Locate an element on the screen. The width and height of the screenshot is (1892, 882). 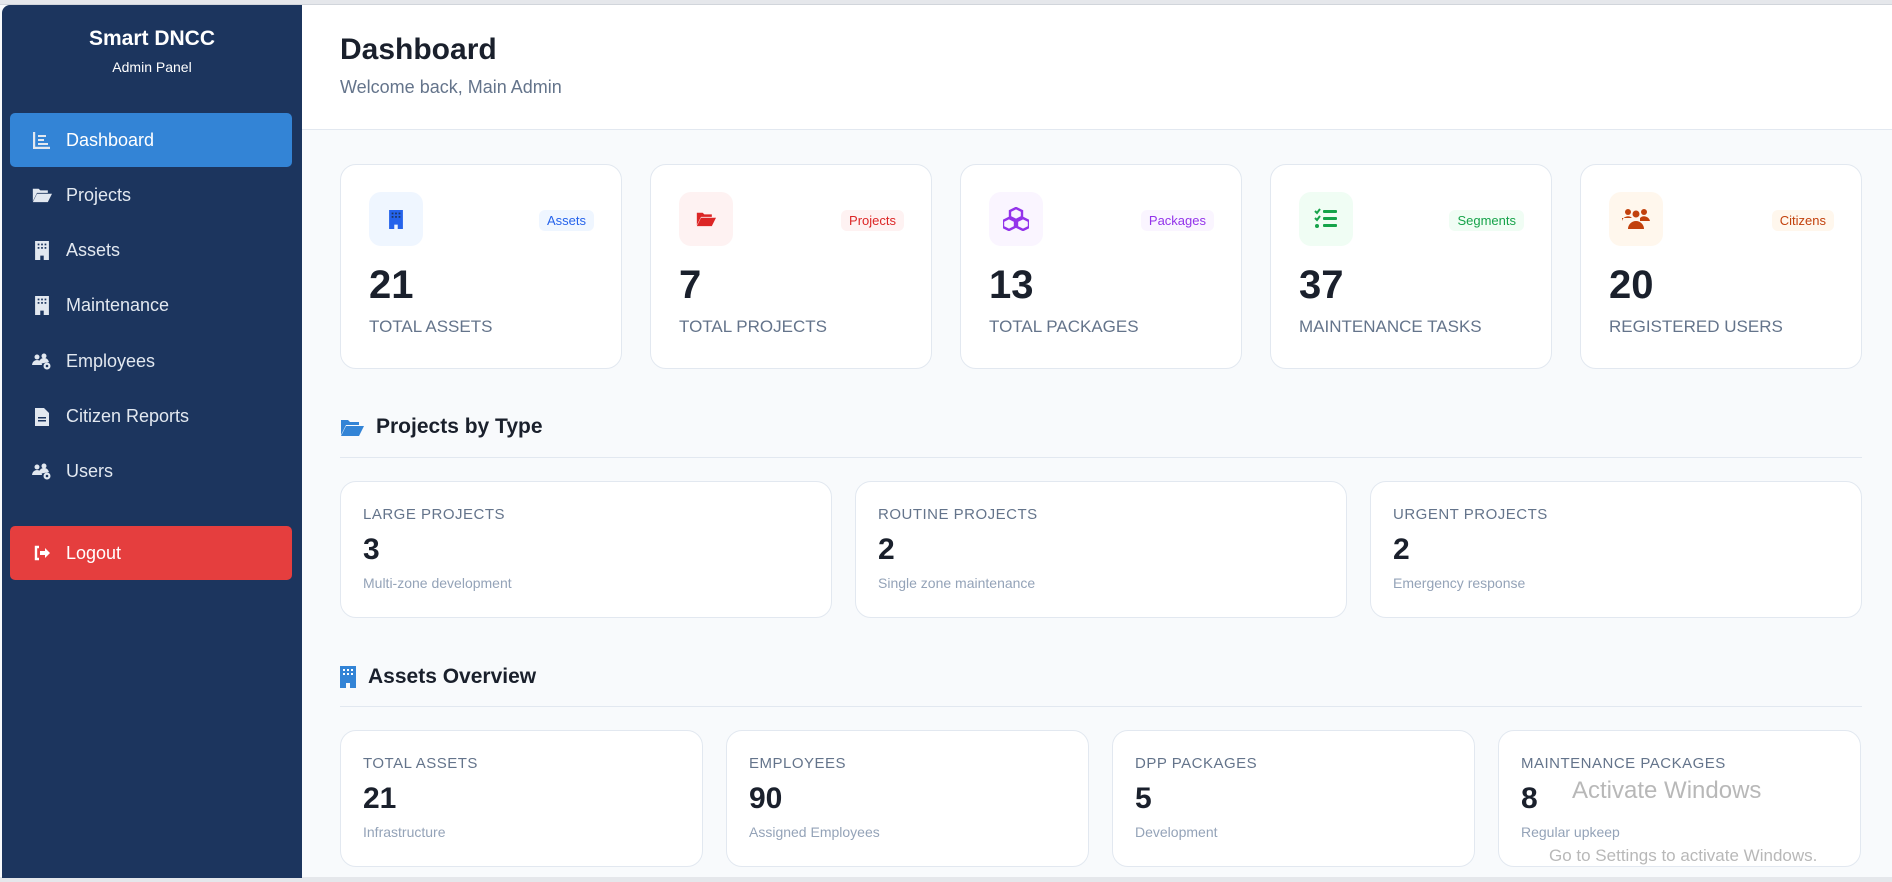
page-title: Dashboard is located at coordinates (418, 49).